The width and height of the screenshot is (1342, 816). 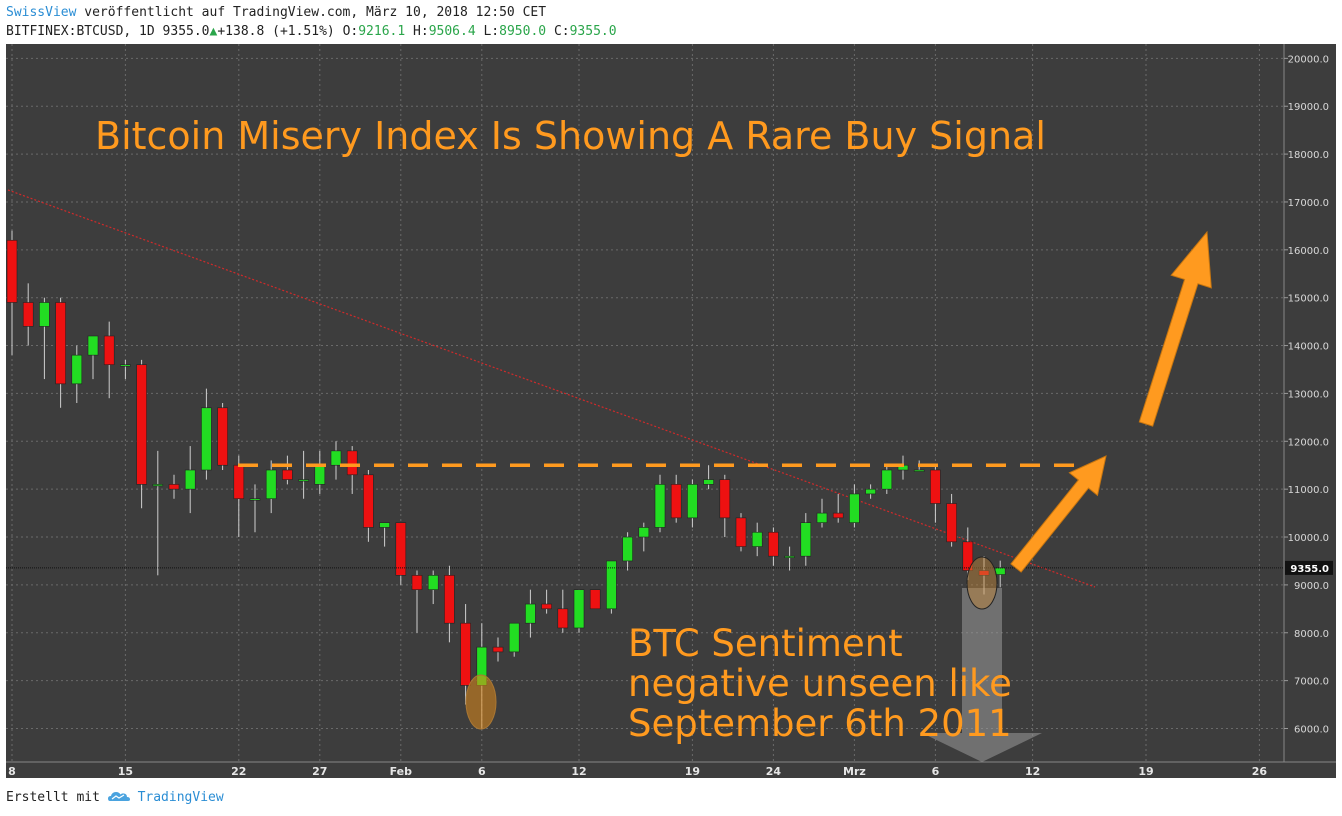 I want to click on y-tick-label: 9000.0, so click(x=1311, y=586).